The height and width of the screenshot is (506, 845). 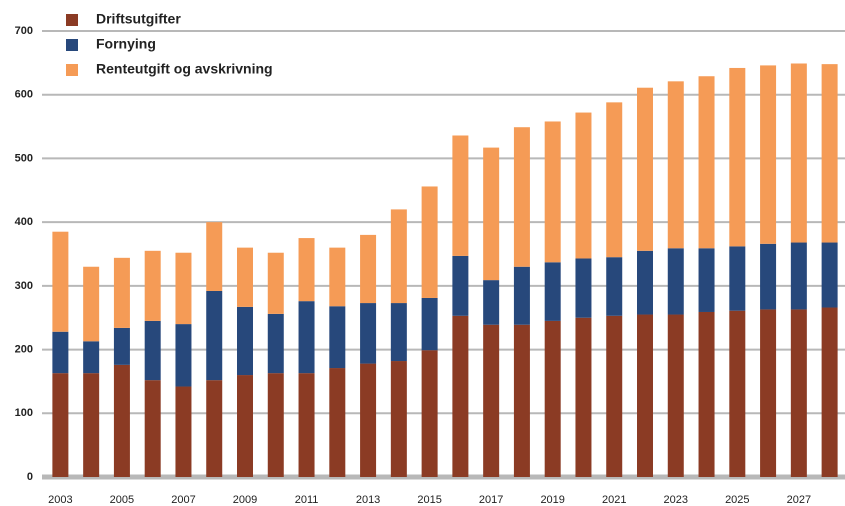 What do you see at coordinates (245, 500) in the screenshot?
I see `x-tick-label: 2009` at bounding box center [245, 500].